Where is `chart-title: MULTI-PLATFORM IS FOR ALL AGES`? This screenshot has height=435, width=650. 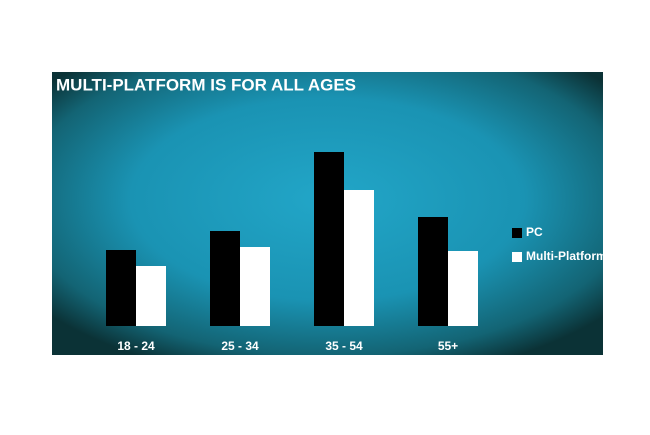 chart-title: MULTI-PLATFORM IS FOR ALL AGES is located at coordinates (206, 84).